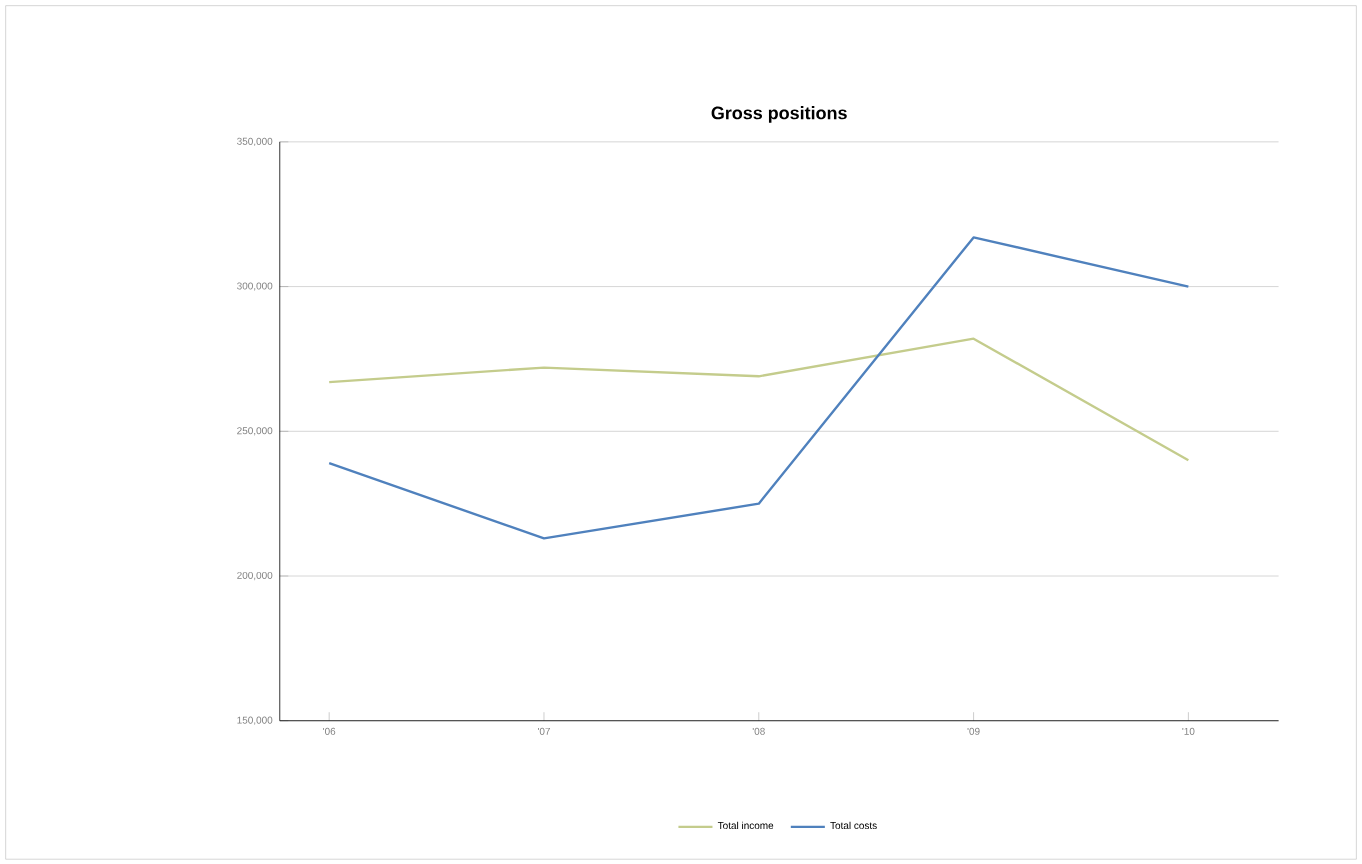 Image resolution: width=1362 pixels, height=864 pixels. Describe the element at coordinates (758, 399) in the screenshot. I see `line-series` at that location.